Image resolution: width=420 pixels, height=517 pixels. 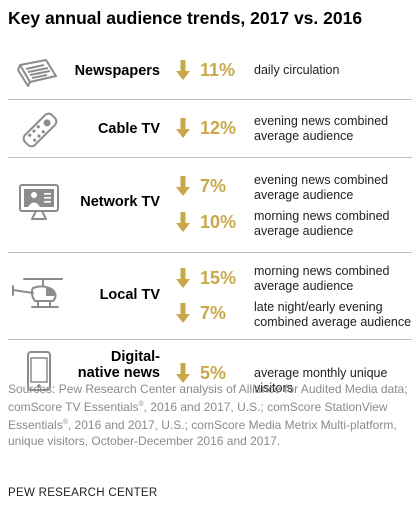 I want to click on metric-label: average monthly unique visitors, so click(x=337, y=381).